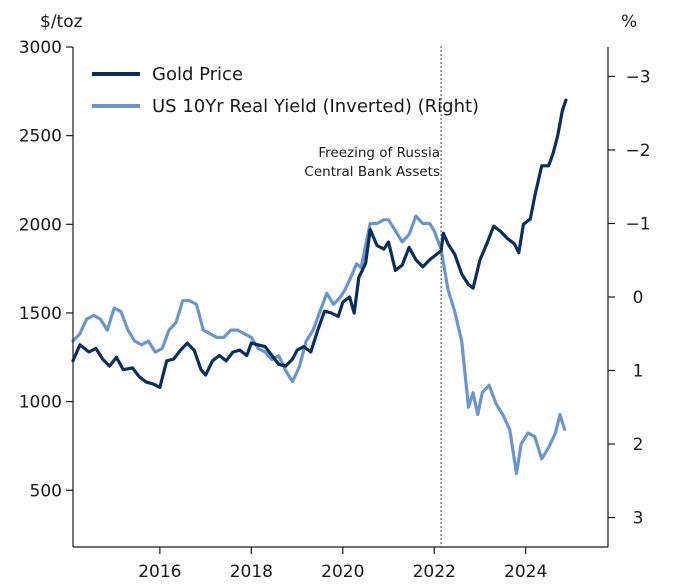 This screenshot has width=680, height=587. Describe the element at coordinates (629, 22) in the screenshot. I see `y-right-unit-label: %` at that location.